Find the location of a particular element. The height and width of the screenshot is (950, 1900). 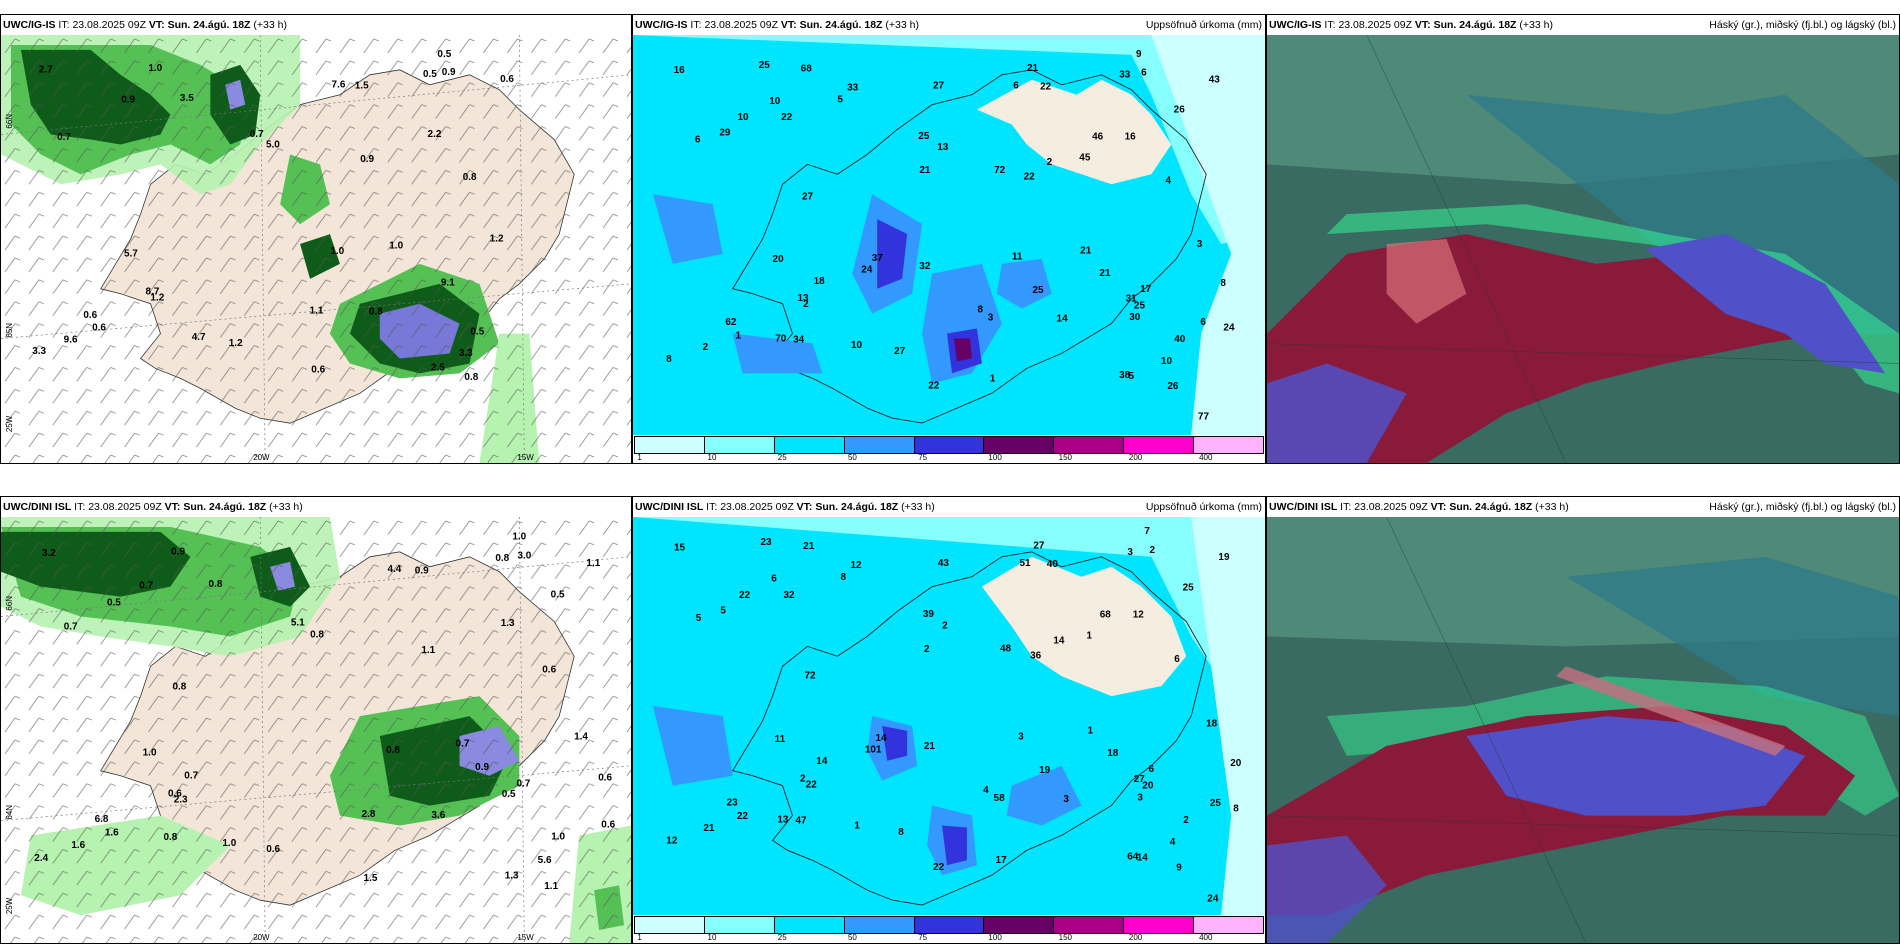

map-value-label: 101 is located at coordinates (873, 749).